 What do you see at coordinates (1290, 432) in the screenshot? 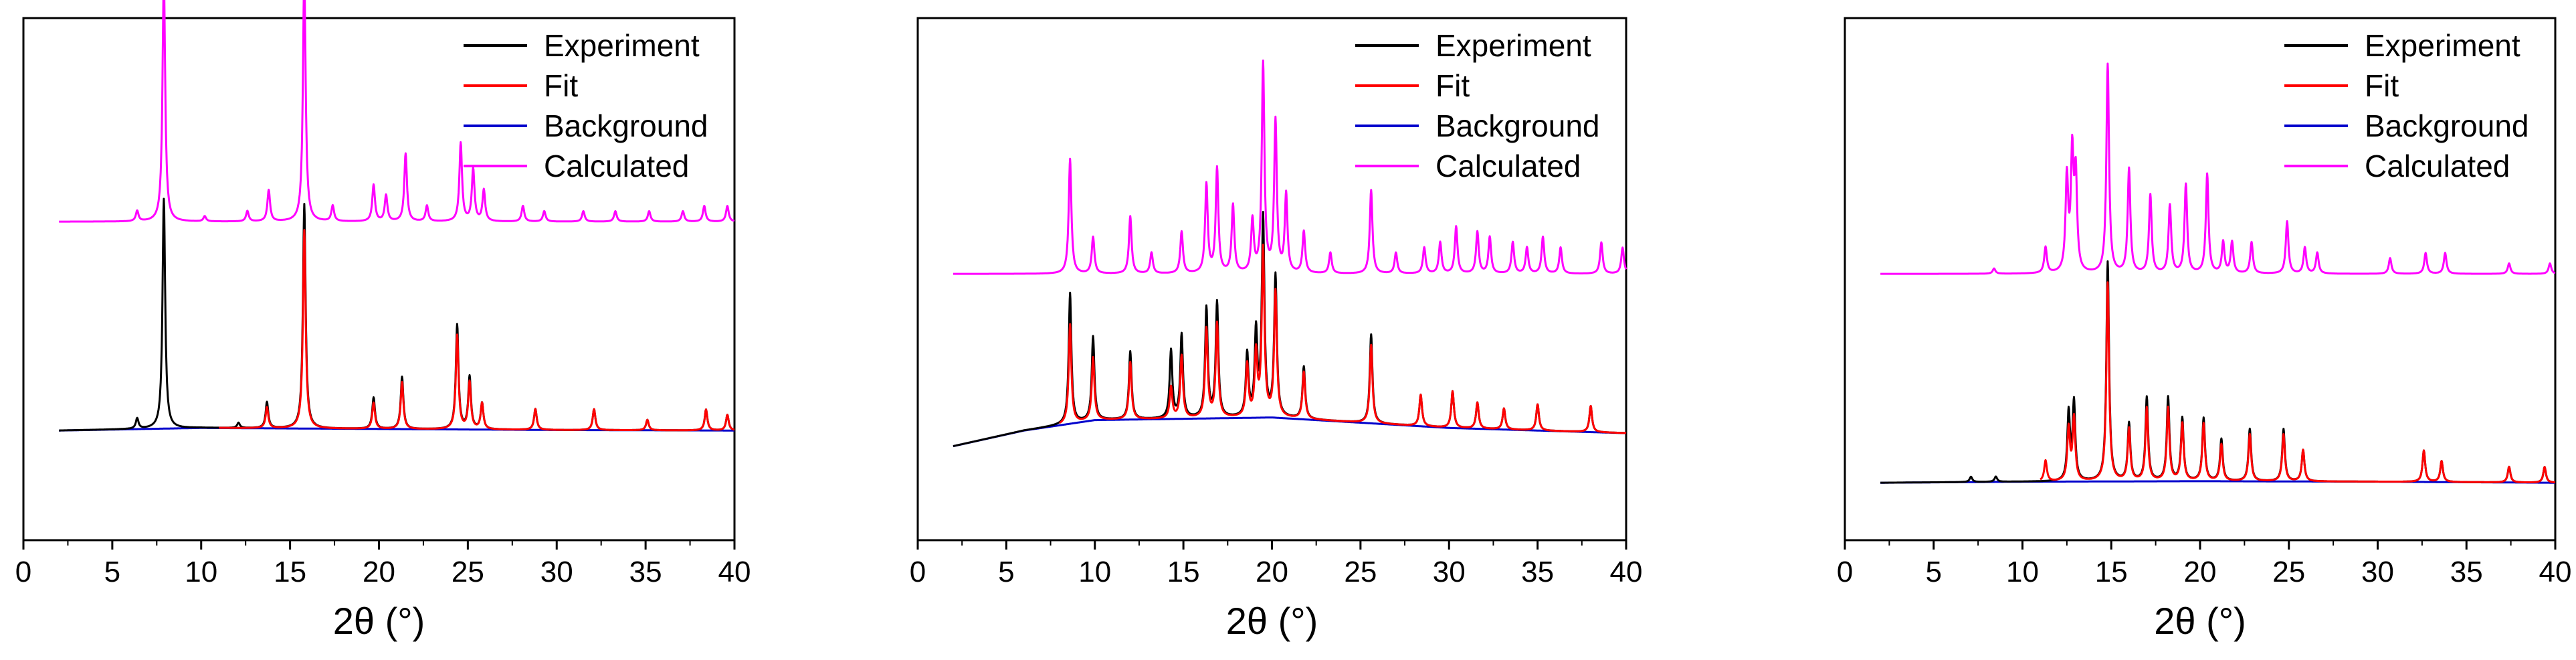
I see `middle-series-background` at bounding box center [1290, 432].